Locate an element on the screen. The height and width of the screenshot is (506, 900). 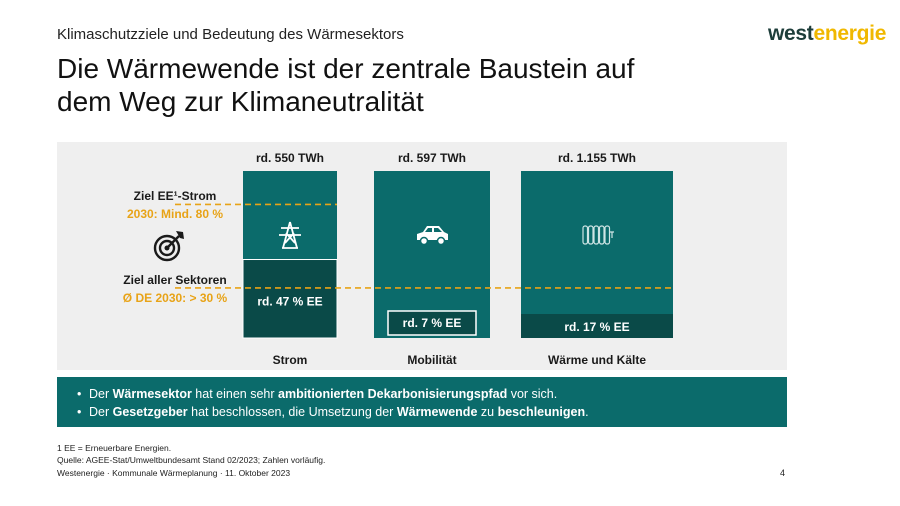
category-label-mobilitaet: Mobilität is located at coordinates (431, 360).